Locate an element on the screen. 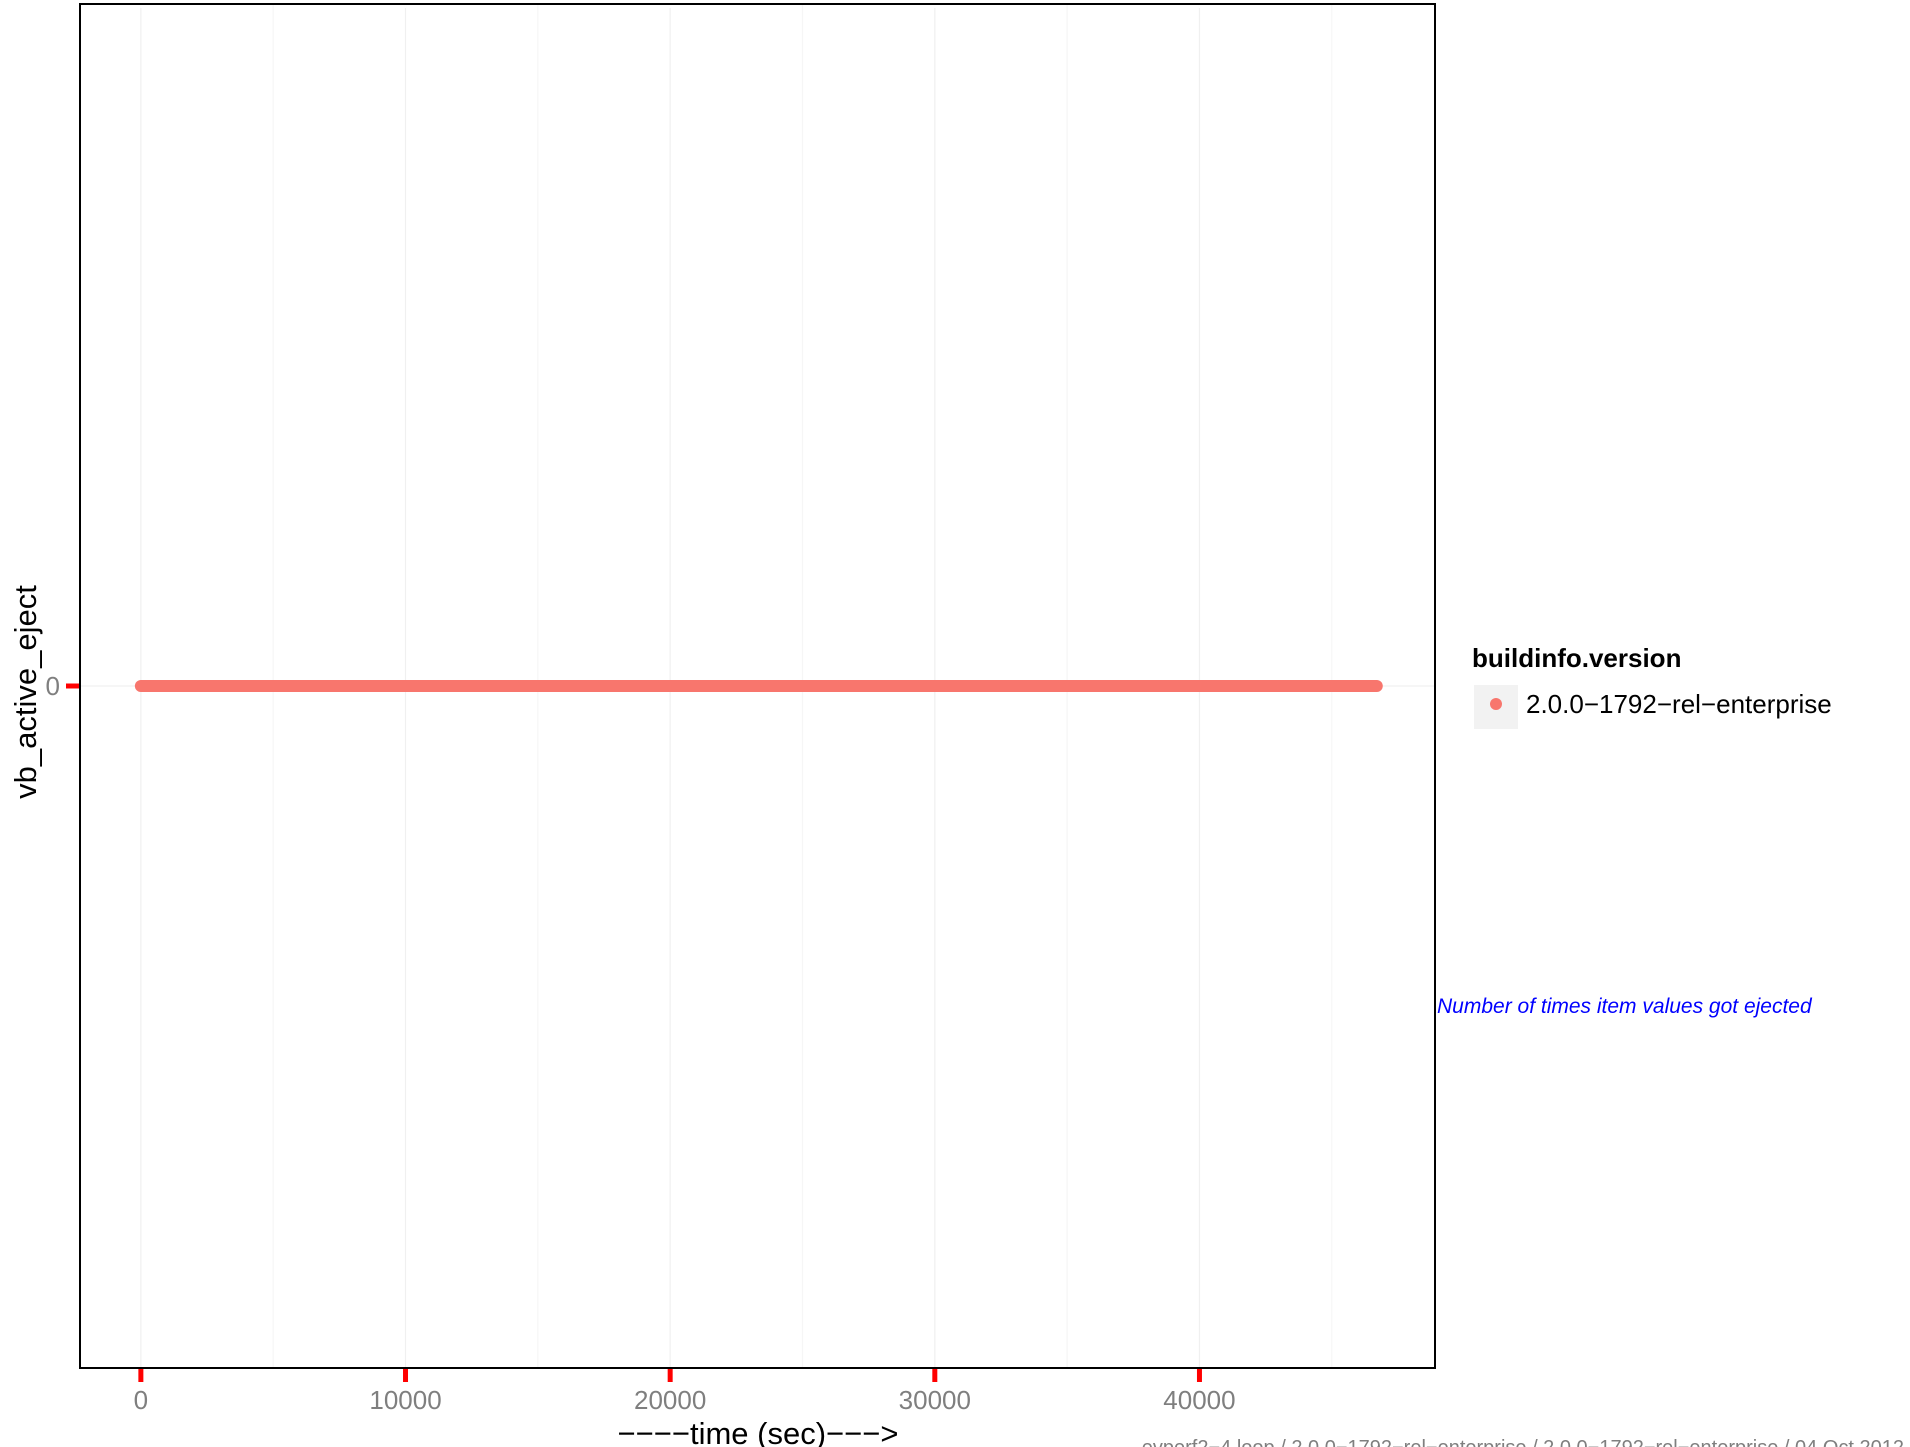  x-axis-title: −−−−time (sec)−−−> is located at coordinates (758, 1431).